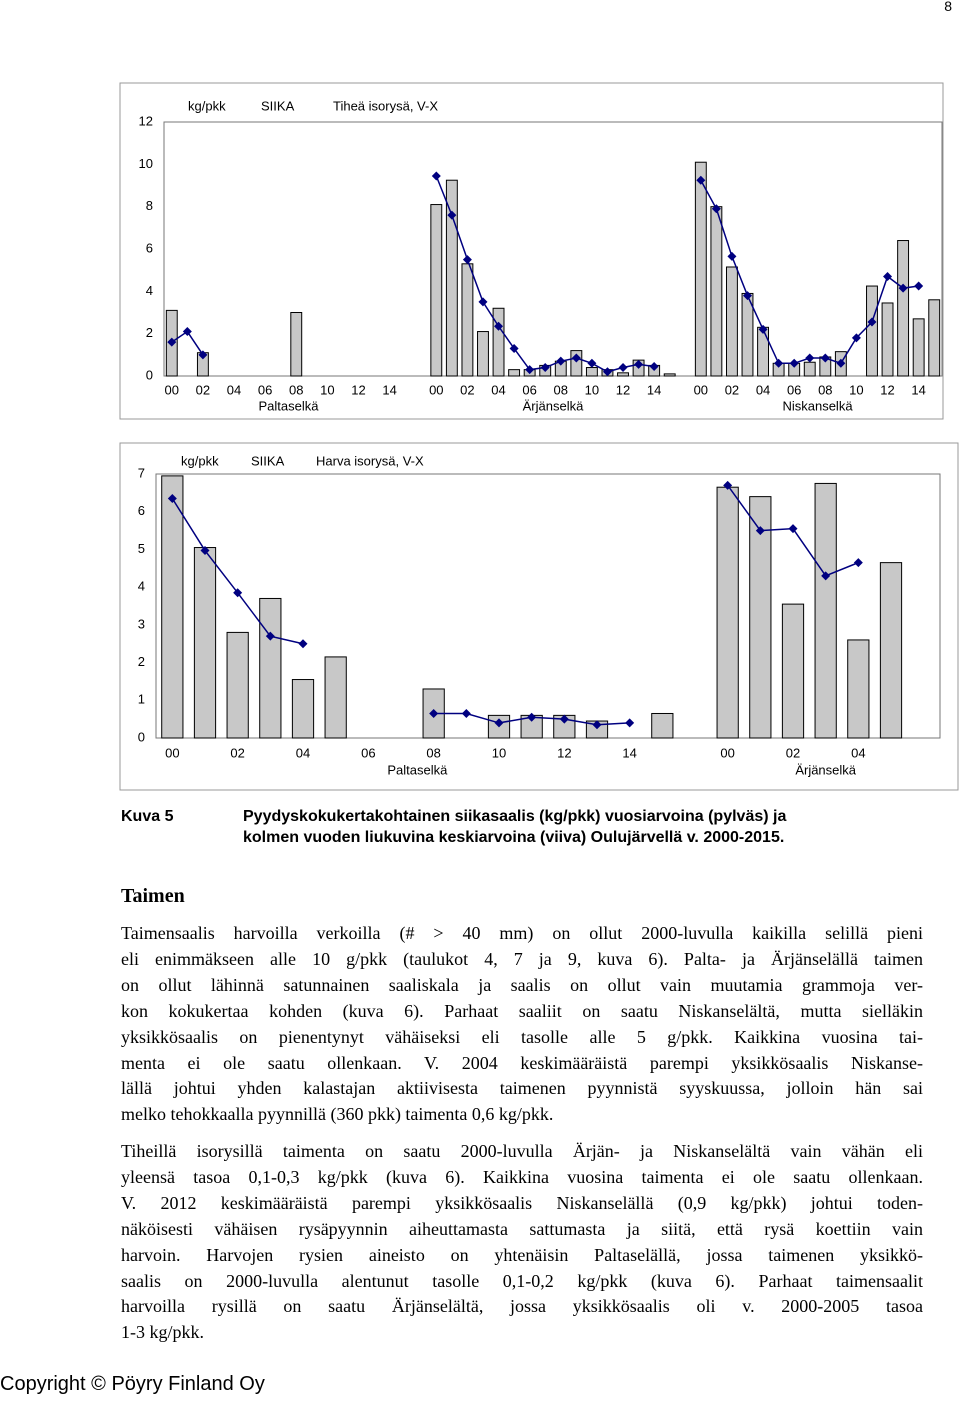 This screenshot has height=1402, width=960. What do you see at coordinates (149, 205) in the screenshot?
I see `y-tick-label: 8` at bounding box center [149, 205].